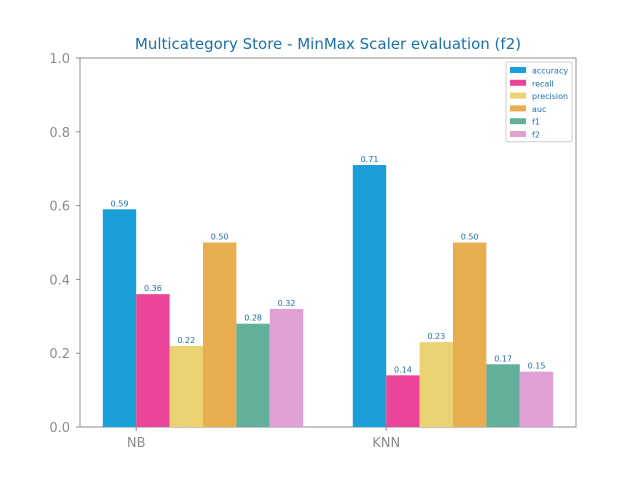  What do you see at coordinates (59, 354) in the screenshot?
I see `y-tick-label: 0.2` at bounding box center [59, 354].